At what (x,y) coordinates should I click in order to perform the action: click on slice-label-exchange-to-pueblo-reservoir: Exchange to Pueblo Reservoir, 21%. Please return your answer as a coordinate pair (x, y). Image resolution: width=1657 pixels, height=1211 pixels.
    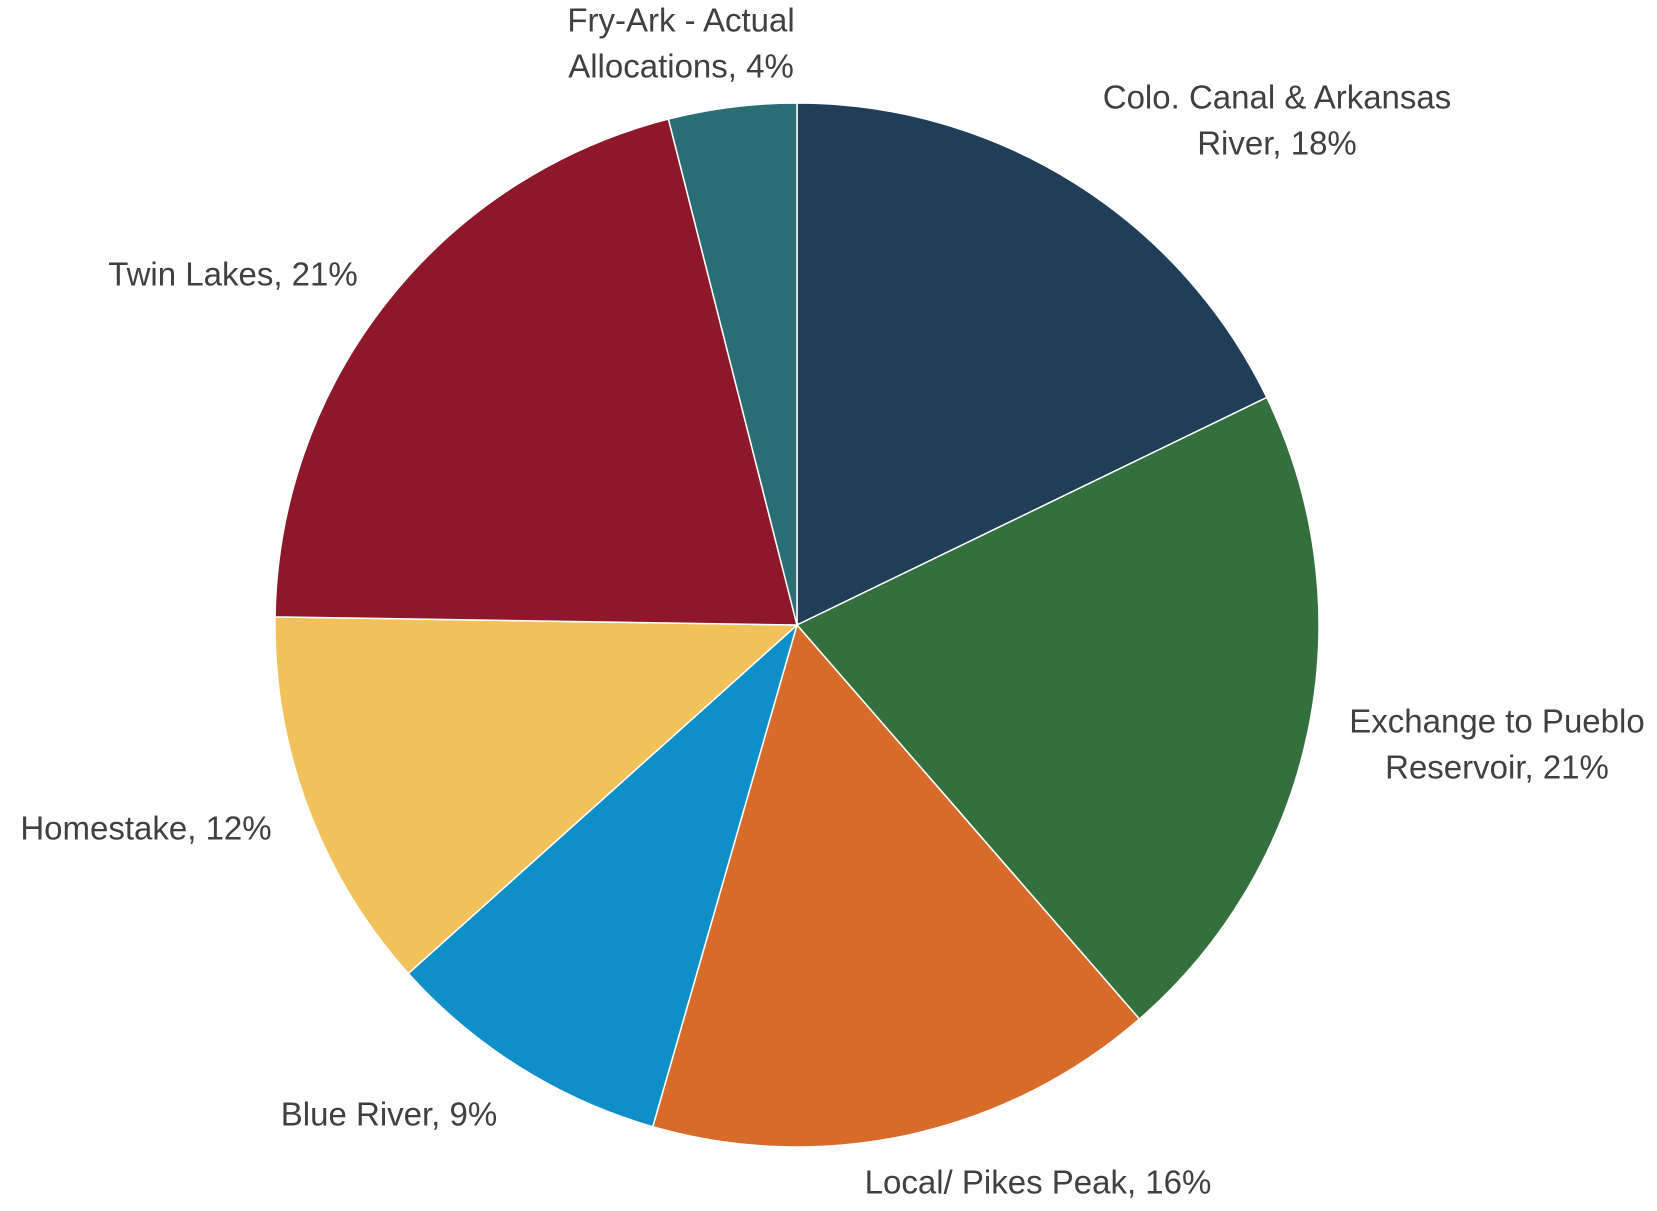
    Looking at the image, I should click on (1496, 744).